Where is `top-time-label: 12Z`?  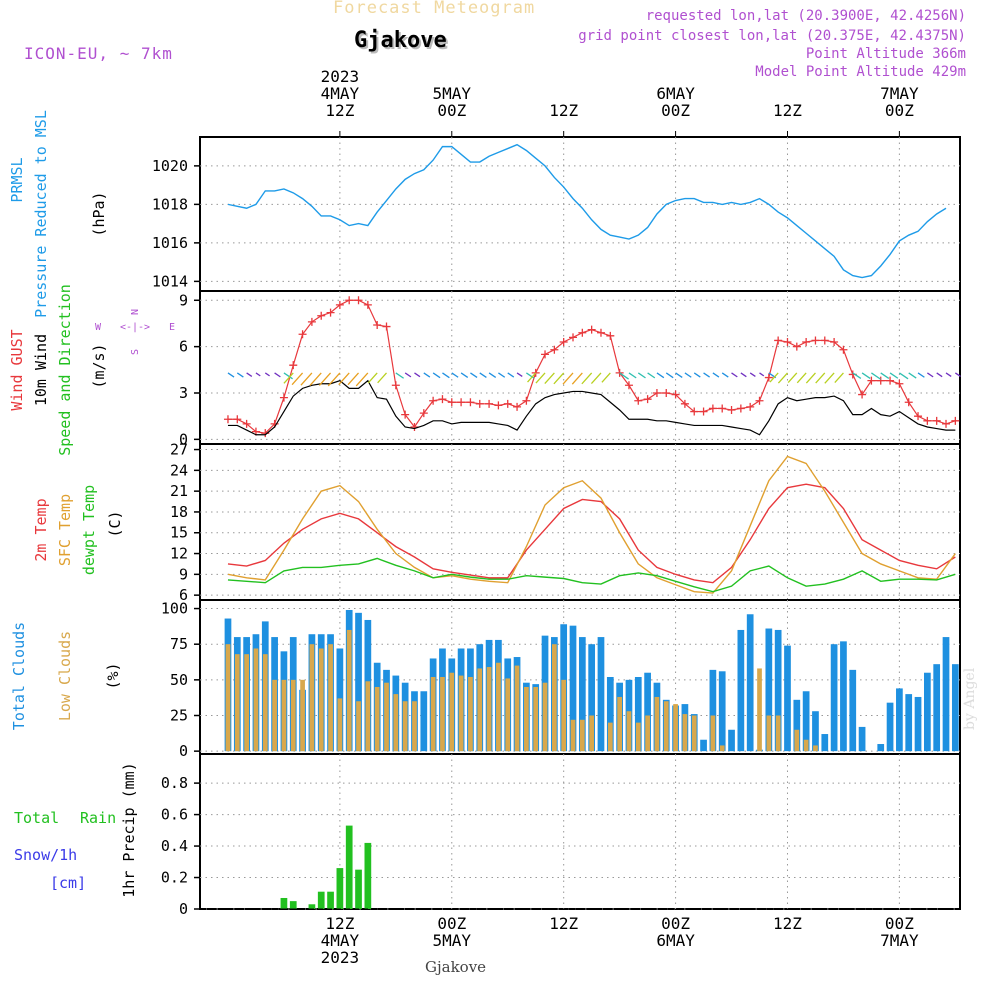 top-time-label: 12Z is located at coordinates (787, 110).